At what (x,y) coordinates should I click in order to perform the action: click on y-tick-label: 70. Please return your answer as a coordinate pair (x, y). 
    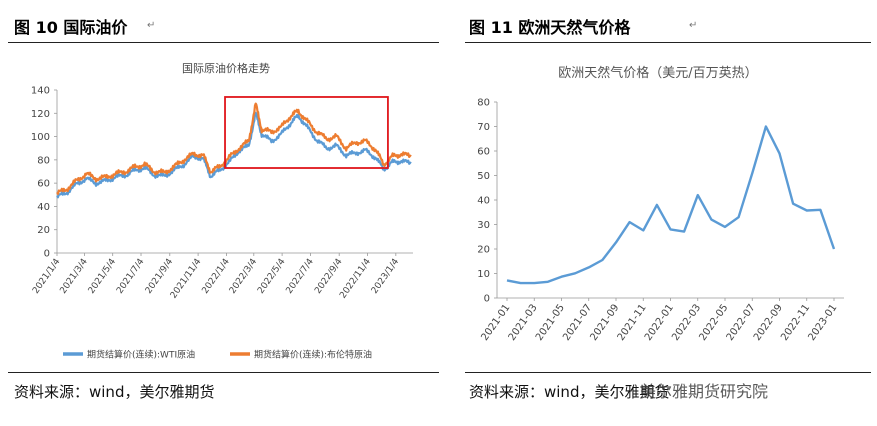
    Looking at the image, I should click on (483, 127).